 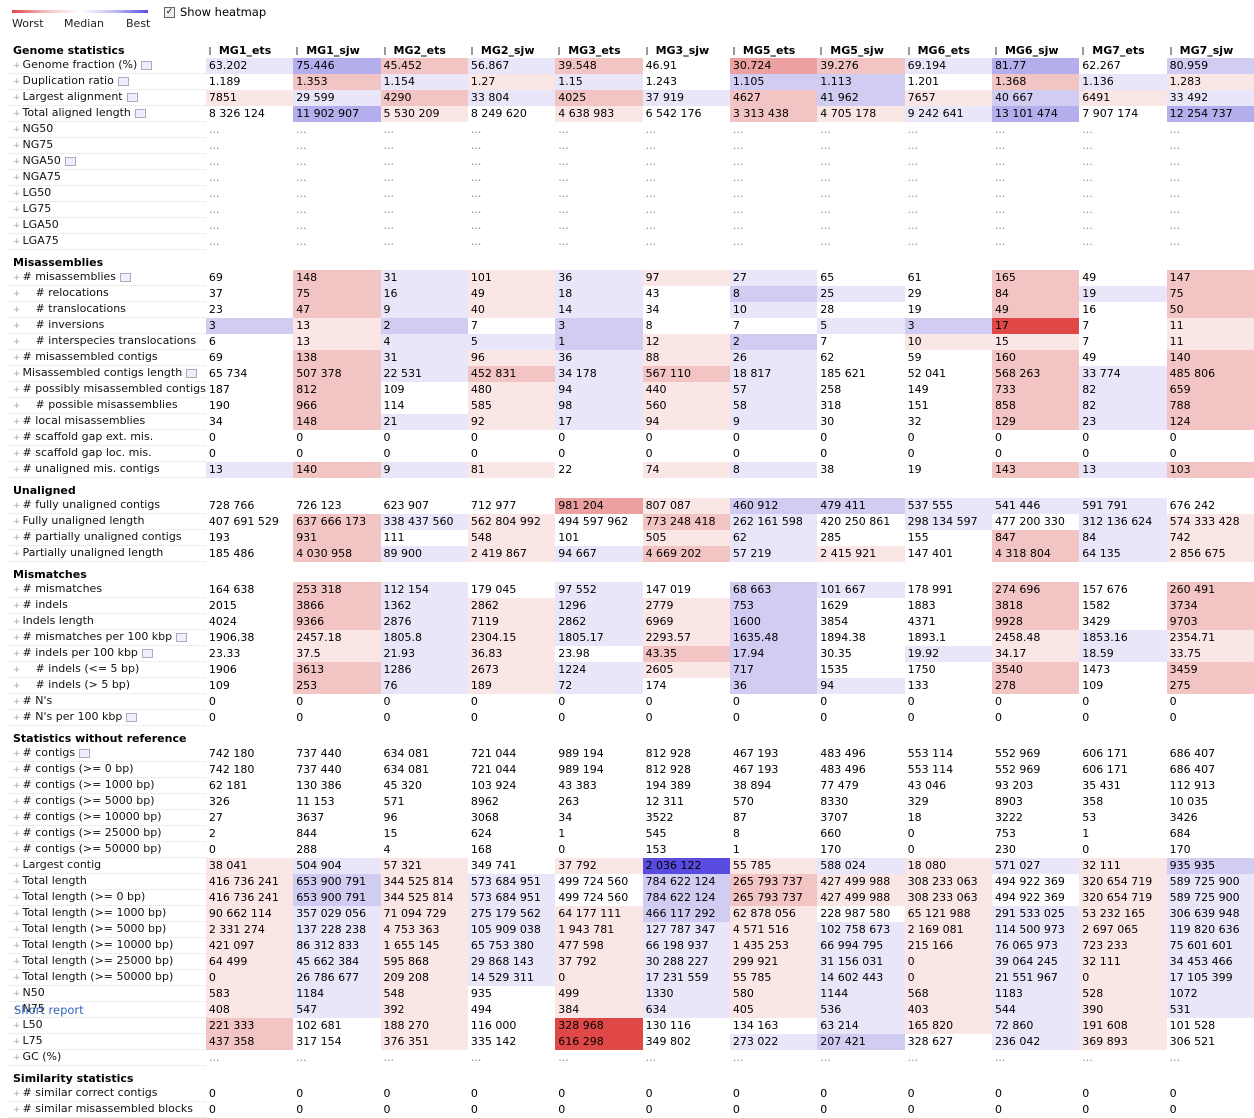 I want to click on metric-name: + # inversions, so click(x=108, y=325).